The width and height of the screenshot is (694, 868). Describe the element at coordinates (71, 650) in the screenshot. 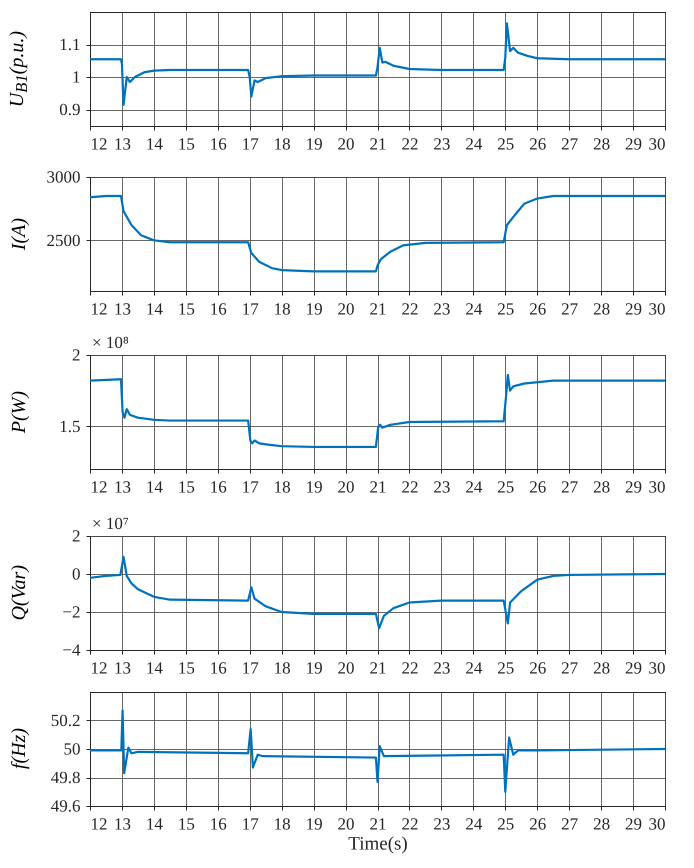

I see `y-tick-label: −4` at that location.